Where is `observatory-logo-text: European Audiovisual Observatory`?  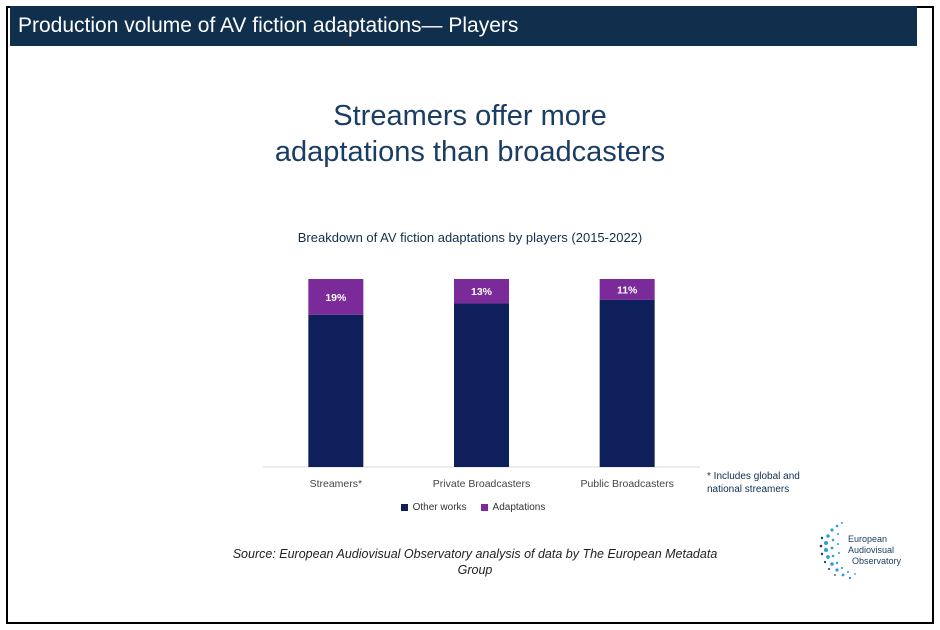
observatory-logo-text: European Audiovisual Observatory is located at coordinates (874, 550).